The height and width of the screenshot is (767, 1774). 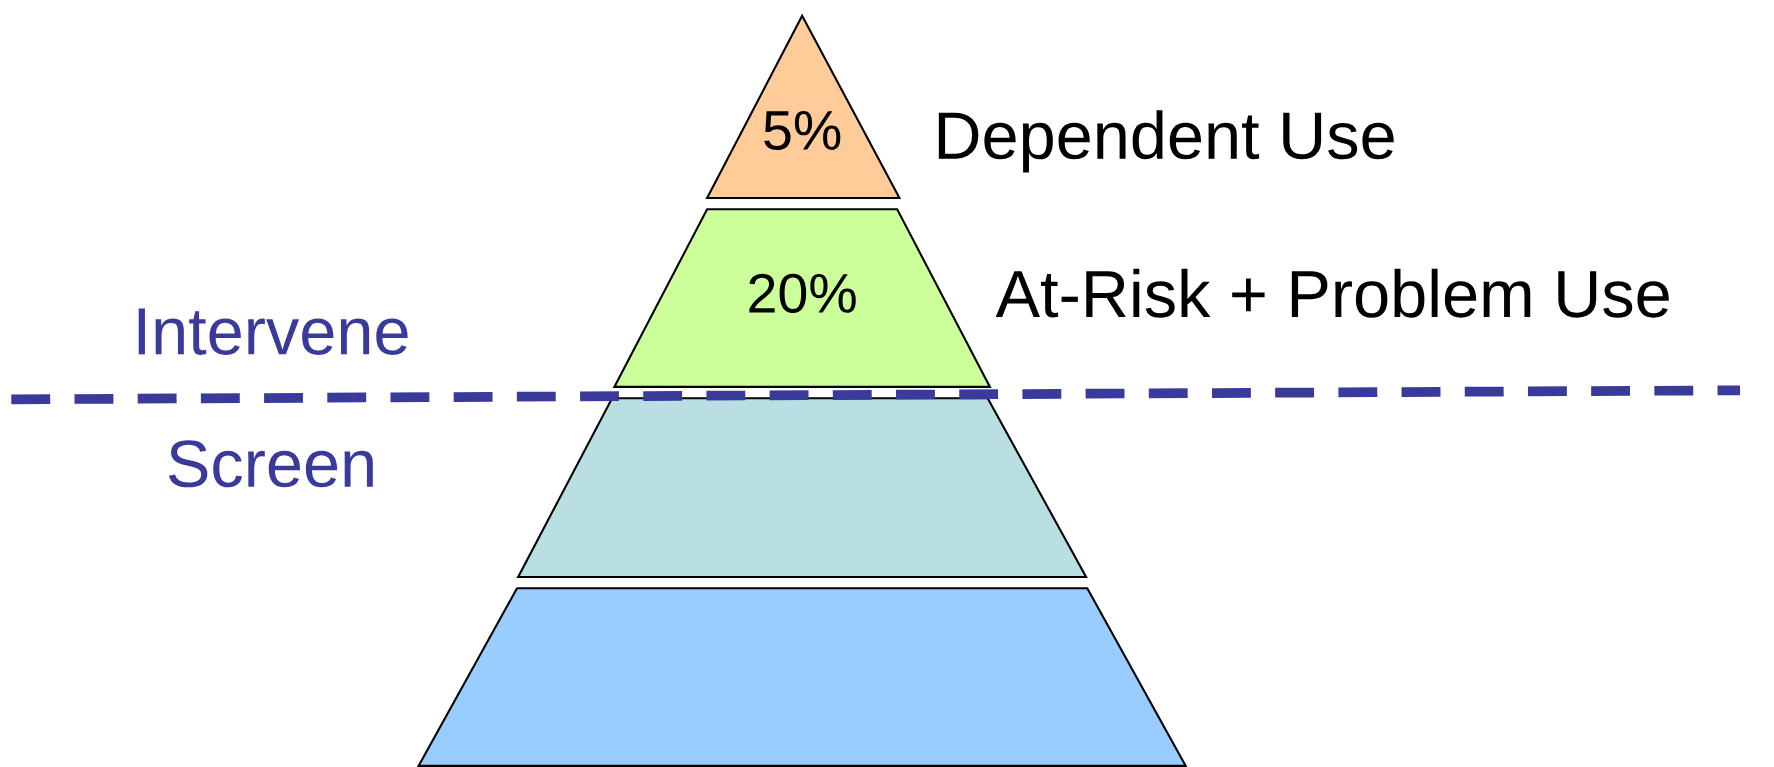 I want to click on category-label: Dependent Use, so click(x=1166, y=141).